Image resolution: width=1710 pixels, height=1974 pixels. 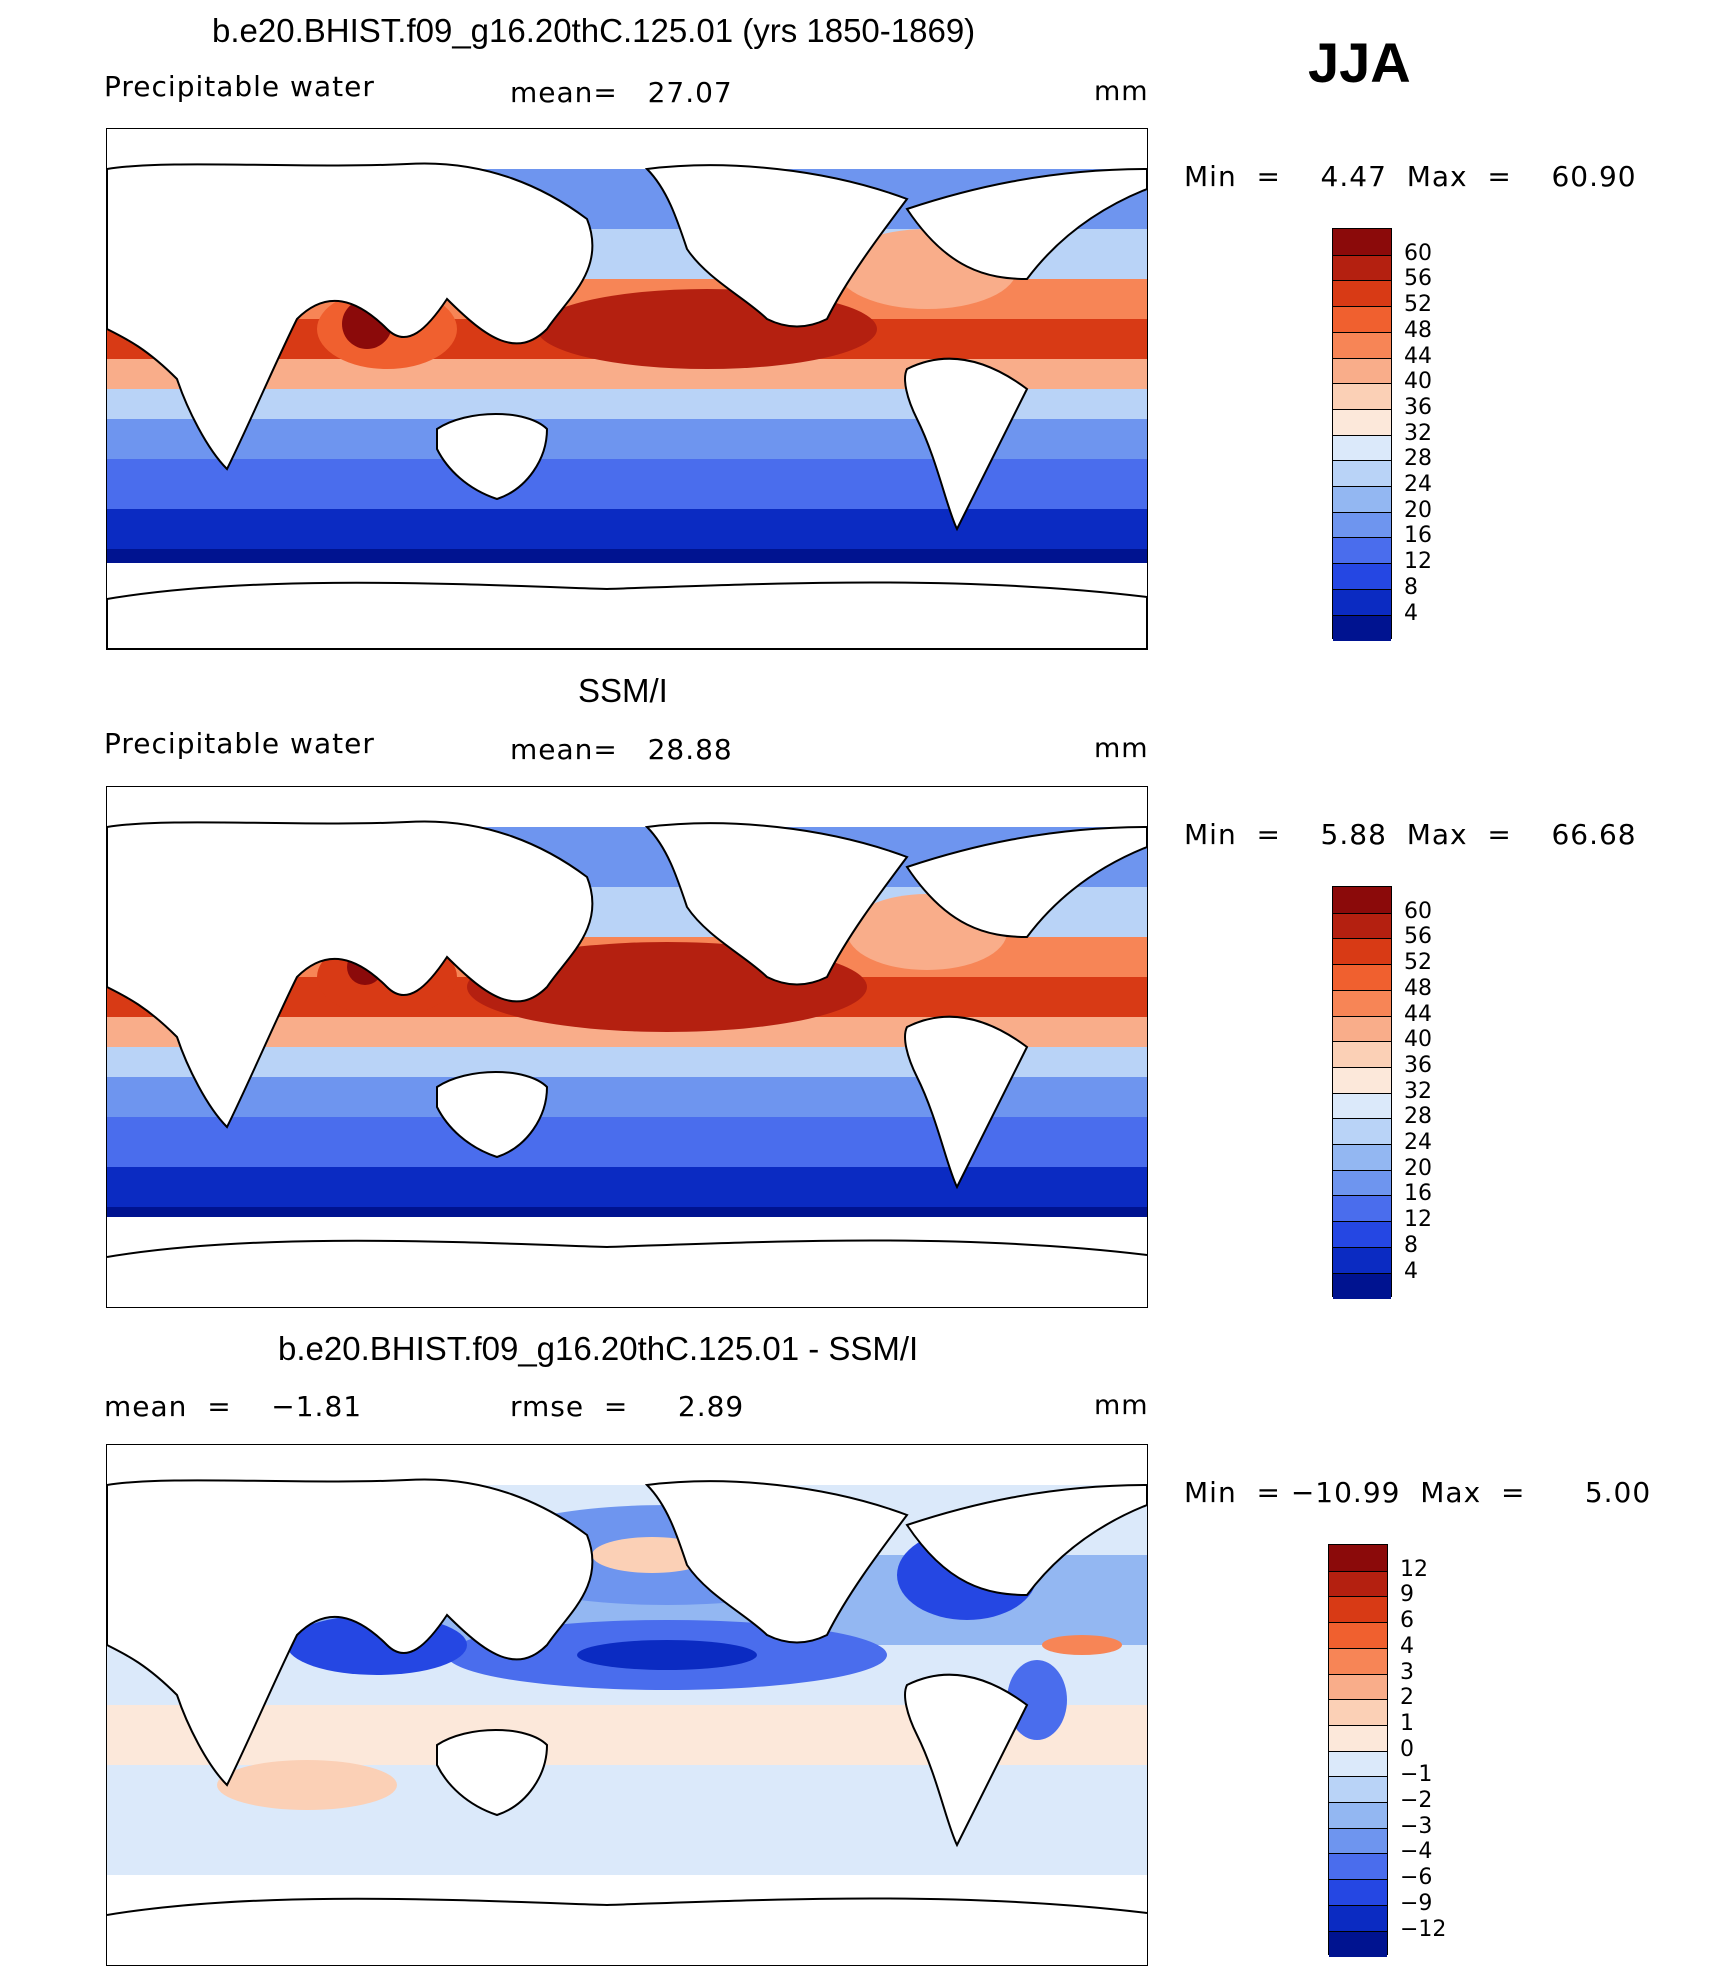 What do you see at coordinates (1418, 1492) in the screenshot?
I see `panel3-minmax: Min = −10.99 Max = 5.00` at bounding box center [1418, 1492].